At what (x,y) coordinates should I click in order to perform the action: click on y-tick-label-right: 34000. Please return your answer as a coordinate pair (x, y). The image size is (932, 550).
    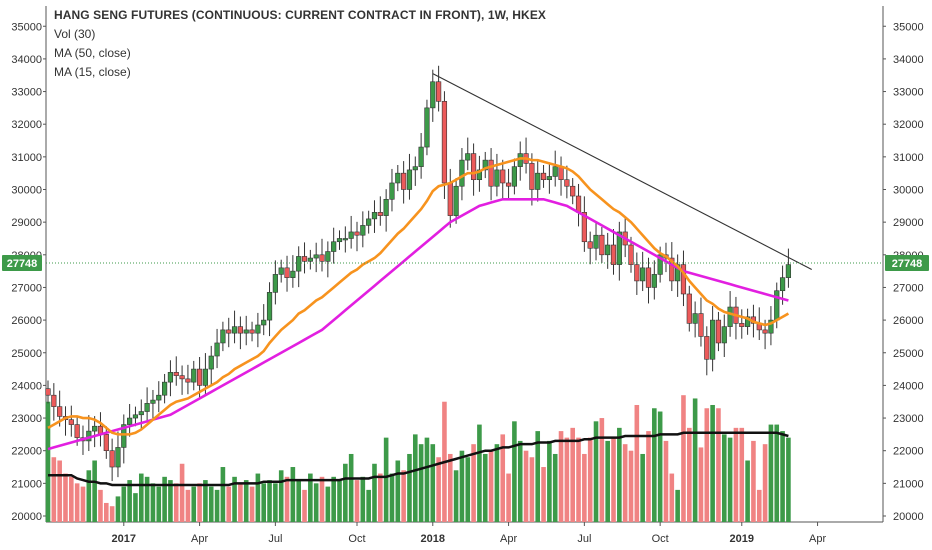
    Looking at the image, I should click on (908, 60).